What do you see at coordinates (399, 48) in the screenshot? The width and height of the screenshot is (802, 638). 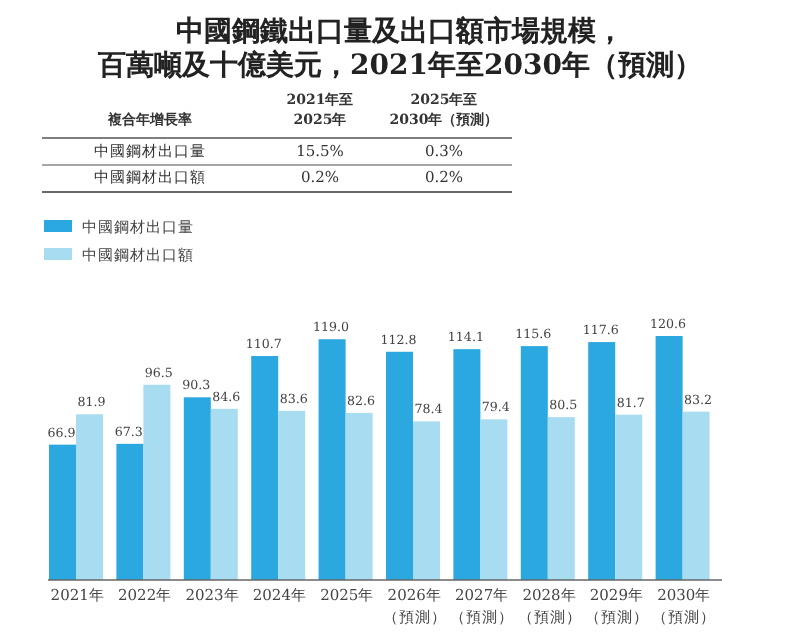 I see `chart-title: 中國鋼鐵出口量及出口額市場規模，百萬噸及十億美元，2021年至2030年（預測）` at bounding box center [399, 48].